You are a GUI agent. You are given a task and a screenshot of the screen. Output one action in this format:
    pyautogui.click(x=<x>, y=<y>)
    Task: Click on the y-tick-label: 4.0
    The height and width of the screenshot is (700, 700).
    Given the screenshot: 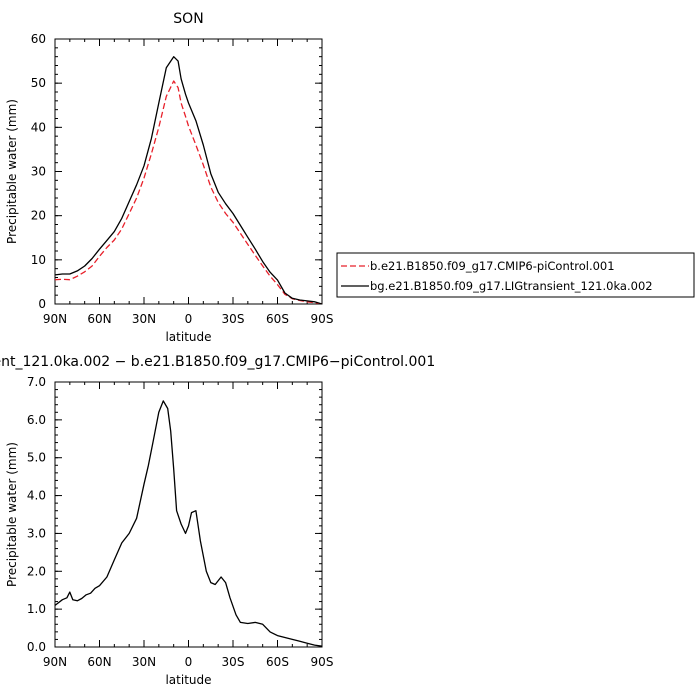 What is the action you would take?
    pyautogui.click(x=36, y=496)
    